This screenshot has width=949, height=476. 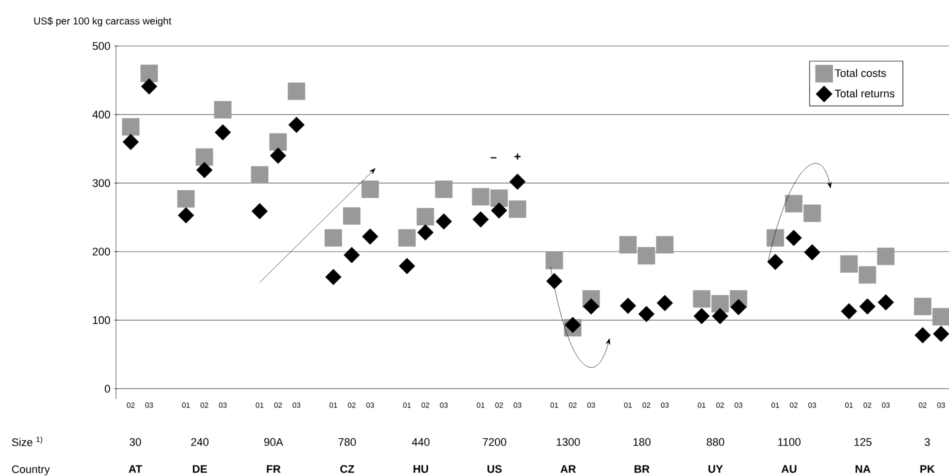 I want to click on text: 90A, so click(x=274, y=442).